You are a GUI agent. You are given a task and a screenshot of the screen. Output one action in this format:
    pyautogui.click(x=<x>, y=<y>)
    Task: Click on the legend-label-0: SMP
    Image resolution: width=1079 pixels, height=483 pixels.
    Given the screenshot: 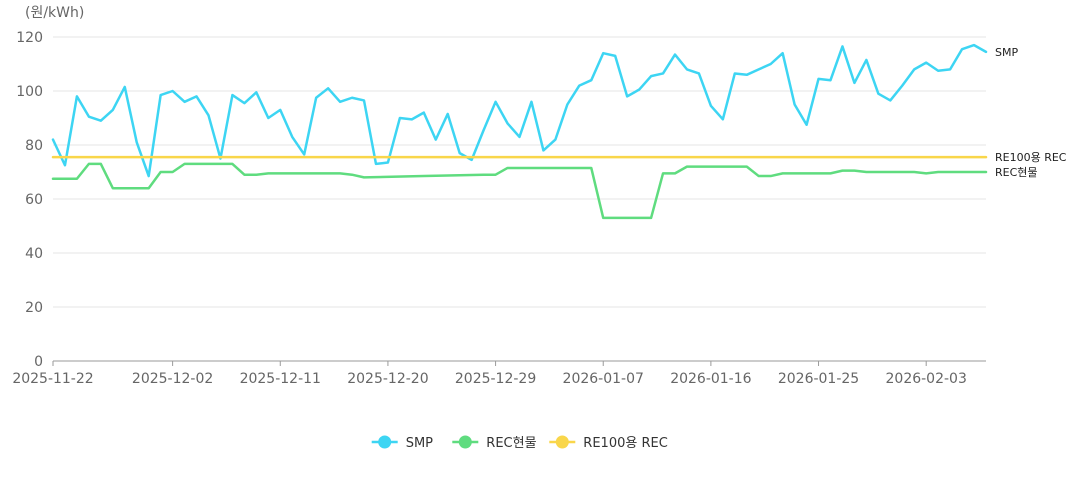 What is the action you would take?
    pyautogui.click(x=419, y=443)
    